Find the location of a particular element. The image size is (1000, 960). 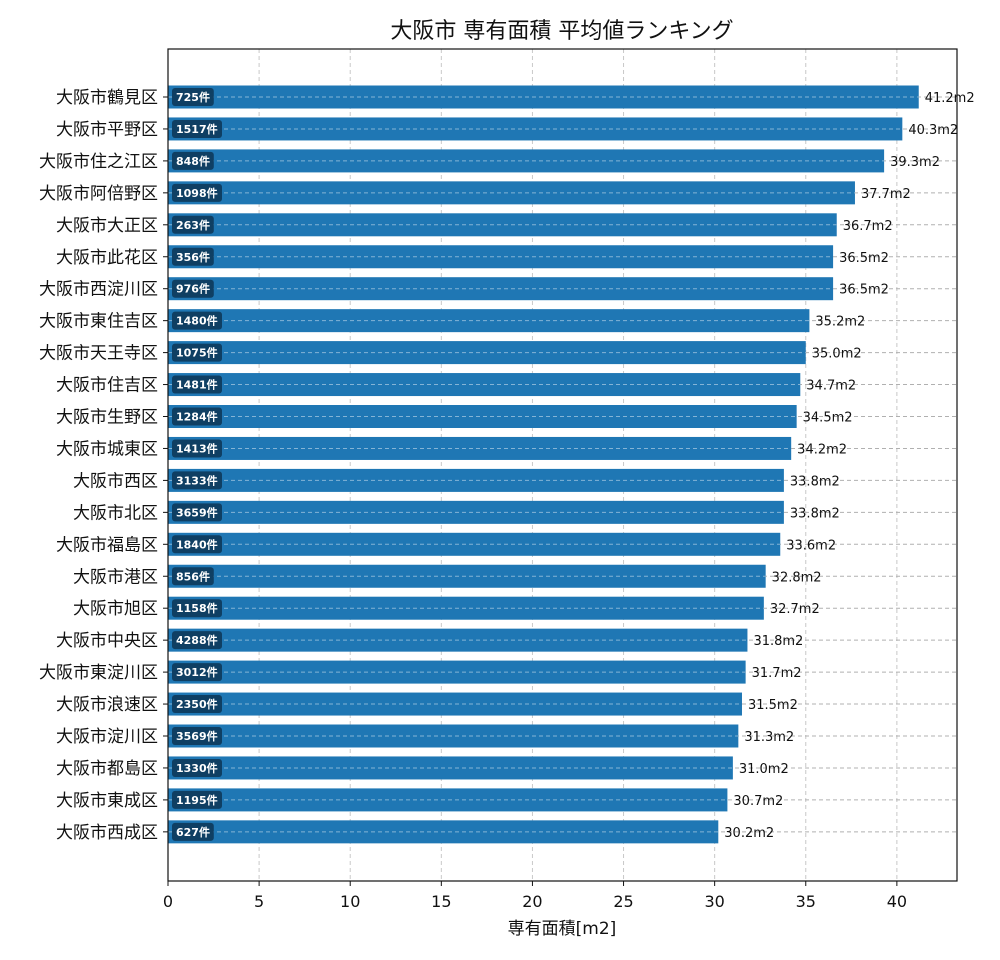

value-label: 31.3m2 is located at coordinates (769, 737).